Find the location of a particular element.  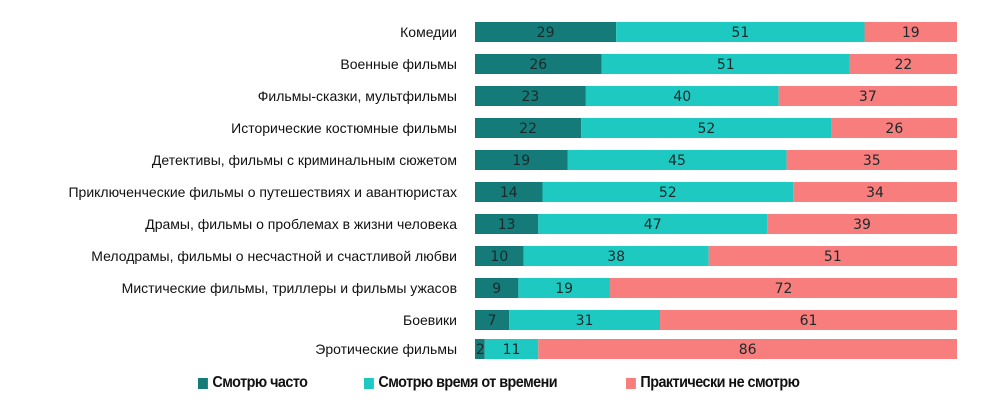

data-label: 14 is located at coordinates (509, 193).